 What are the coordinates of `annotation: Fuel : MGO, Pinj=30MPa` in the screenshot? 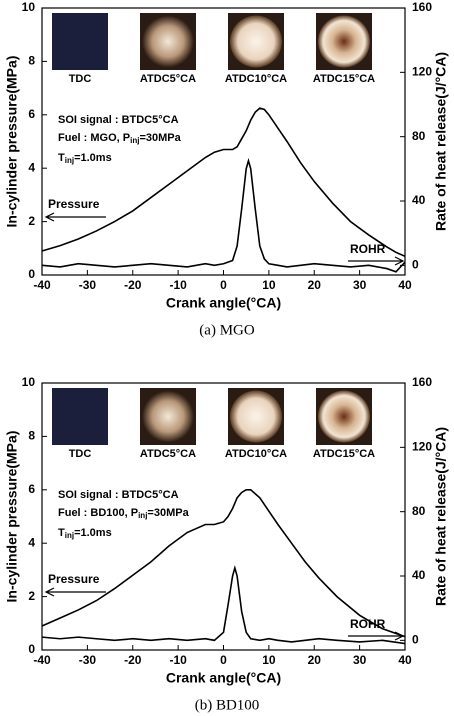 It's located at (120, 138).